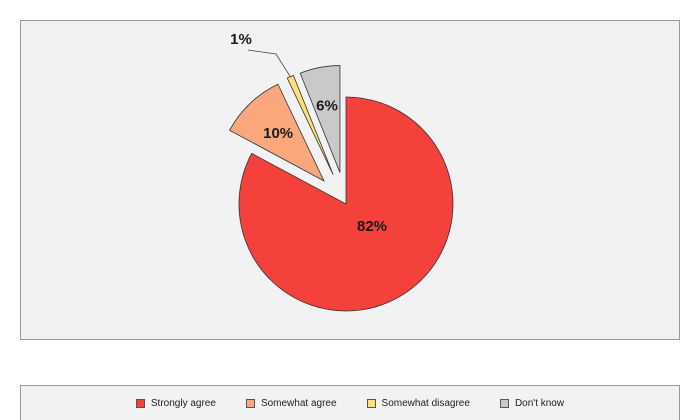 This screenshot has width=700, height=420. I want to click on legend-label: Somewhat agree, so click(298, 403).